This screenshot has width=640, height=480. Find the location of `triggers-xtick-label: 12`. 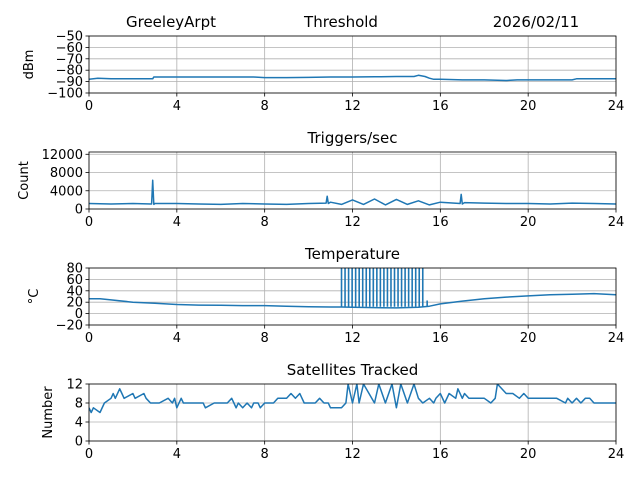

triggers-xtick-label: 12 is located at coordinates (352, 222).